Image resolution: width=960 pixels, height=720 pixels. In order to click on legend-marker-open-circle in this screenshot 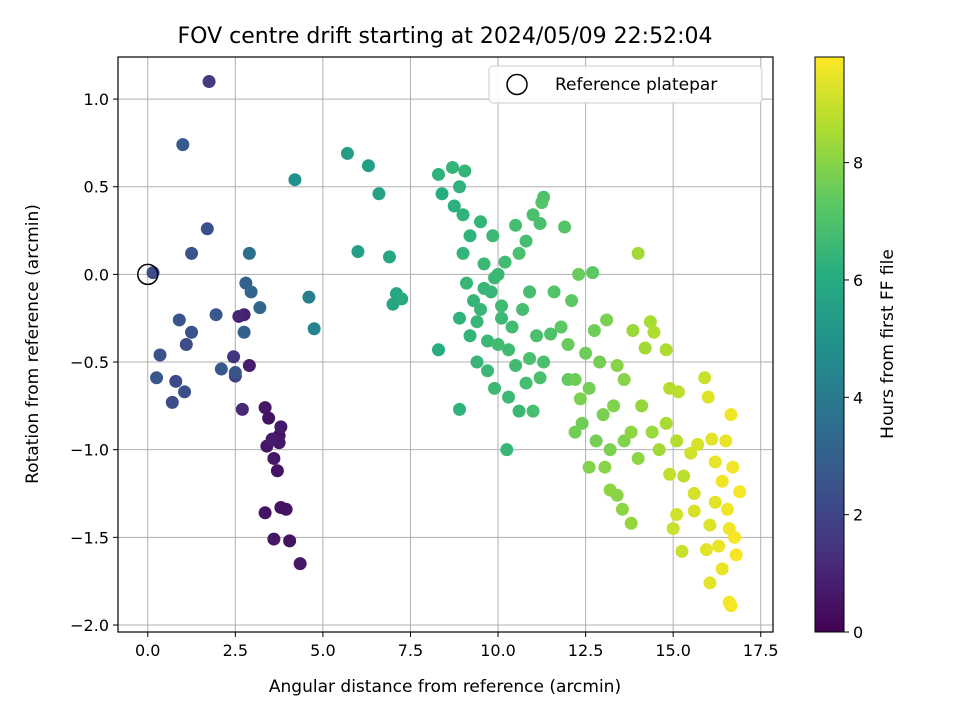, I will do `click(517, 84)`.